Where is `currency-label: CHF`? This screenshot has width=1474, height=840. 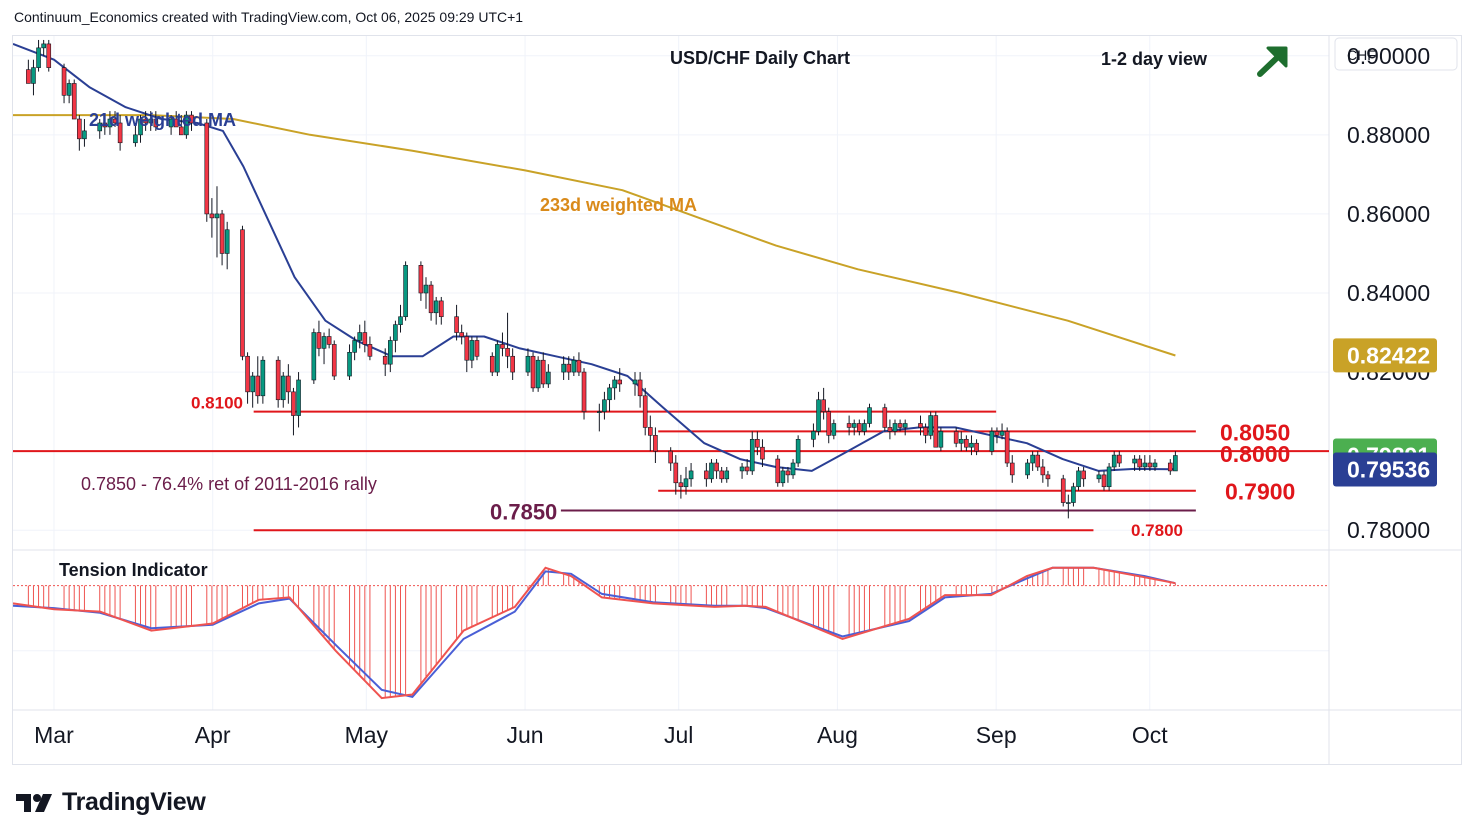 currency-label: CHF is located at coordinates (1361, 55).